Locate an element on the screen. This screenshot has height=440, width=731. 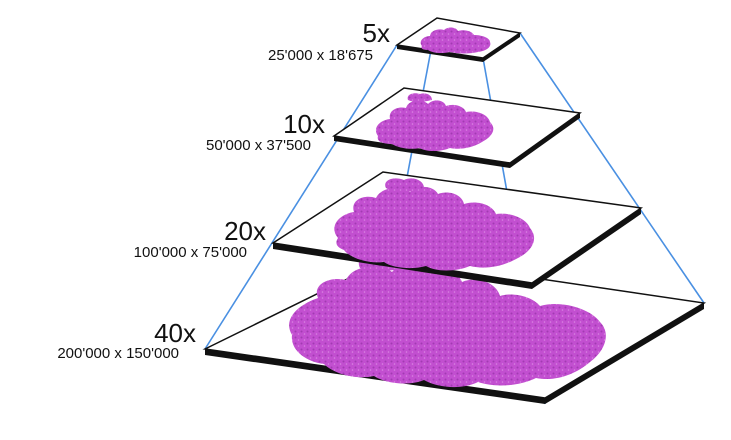
dimensions-label-20x: 100'000 x 75'000 is located at coordinates (190, 252).